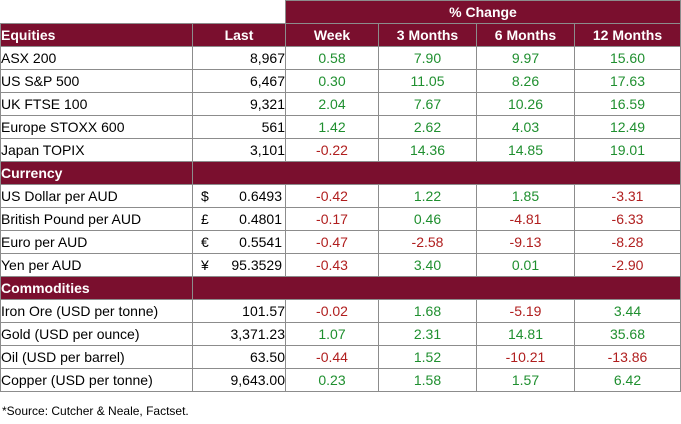  What do you see at coordinates (96, 242) in the screenshot?
I see `row-label: Euro per AUD` at bounding box center [96, 242].